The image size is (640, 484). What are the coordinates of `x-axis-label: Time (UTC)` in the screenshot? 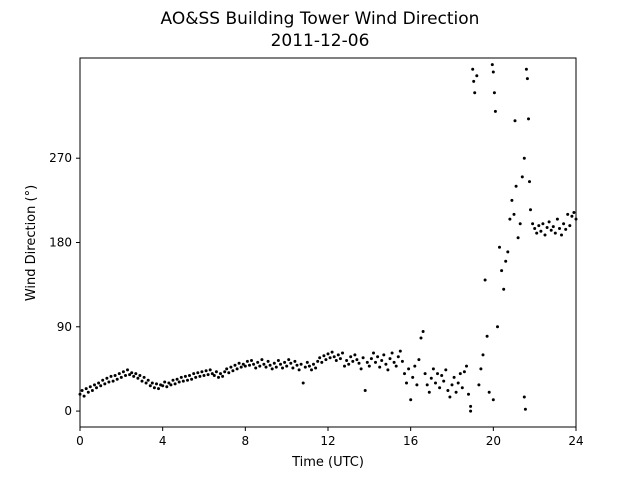 It's located at (327, 462).